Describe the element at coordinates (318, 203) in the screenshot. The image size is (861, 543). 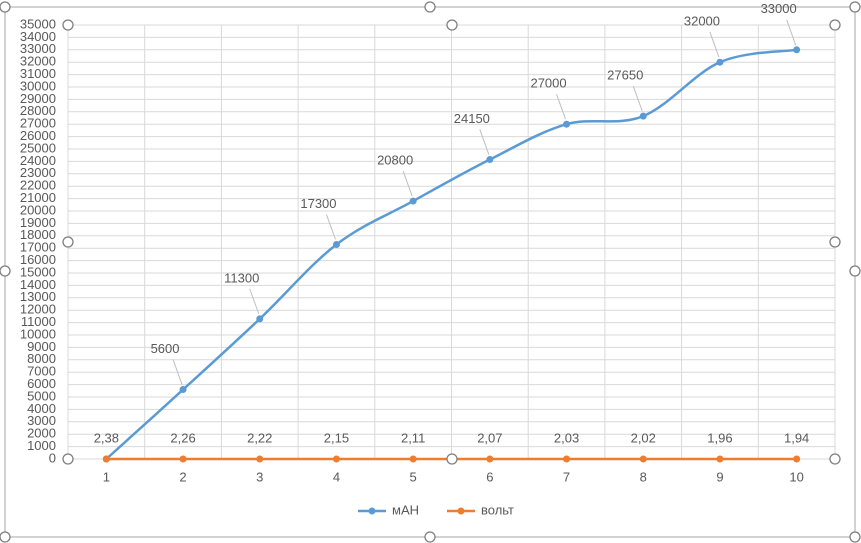
I see `data-label: 17300` at that location.